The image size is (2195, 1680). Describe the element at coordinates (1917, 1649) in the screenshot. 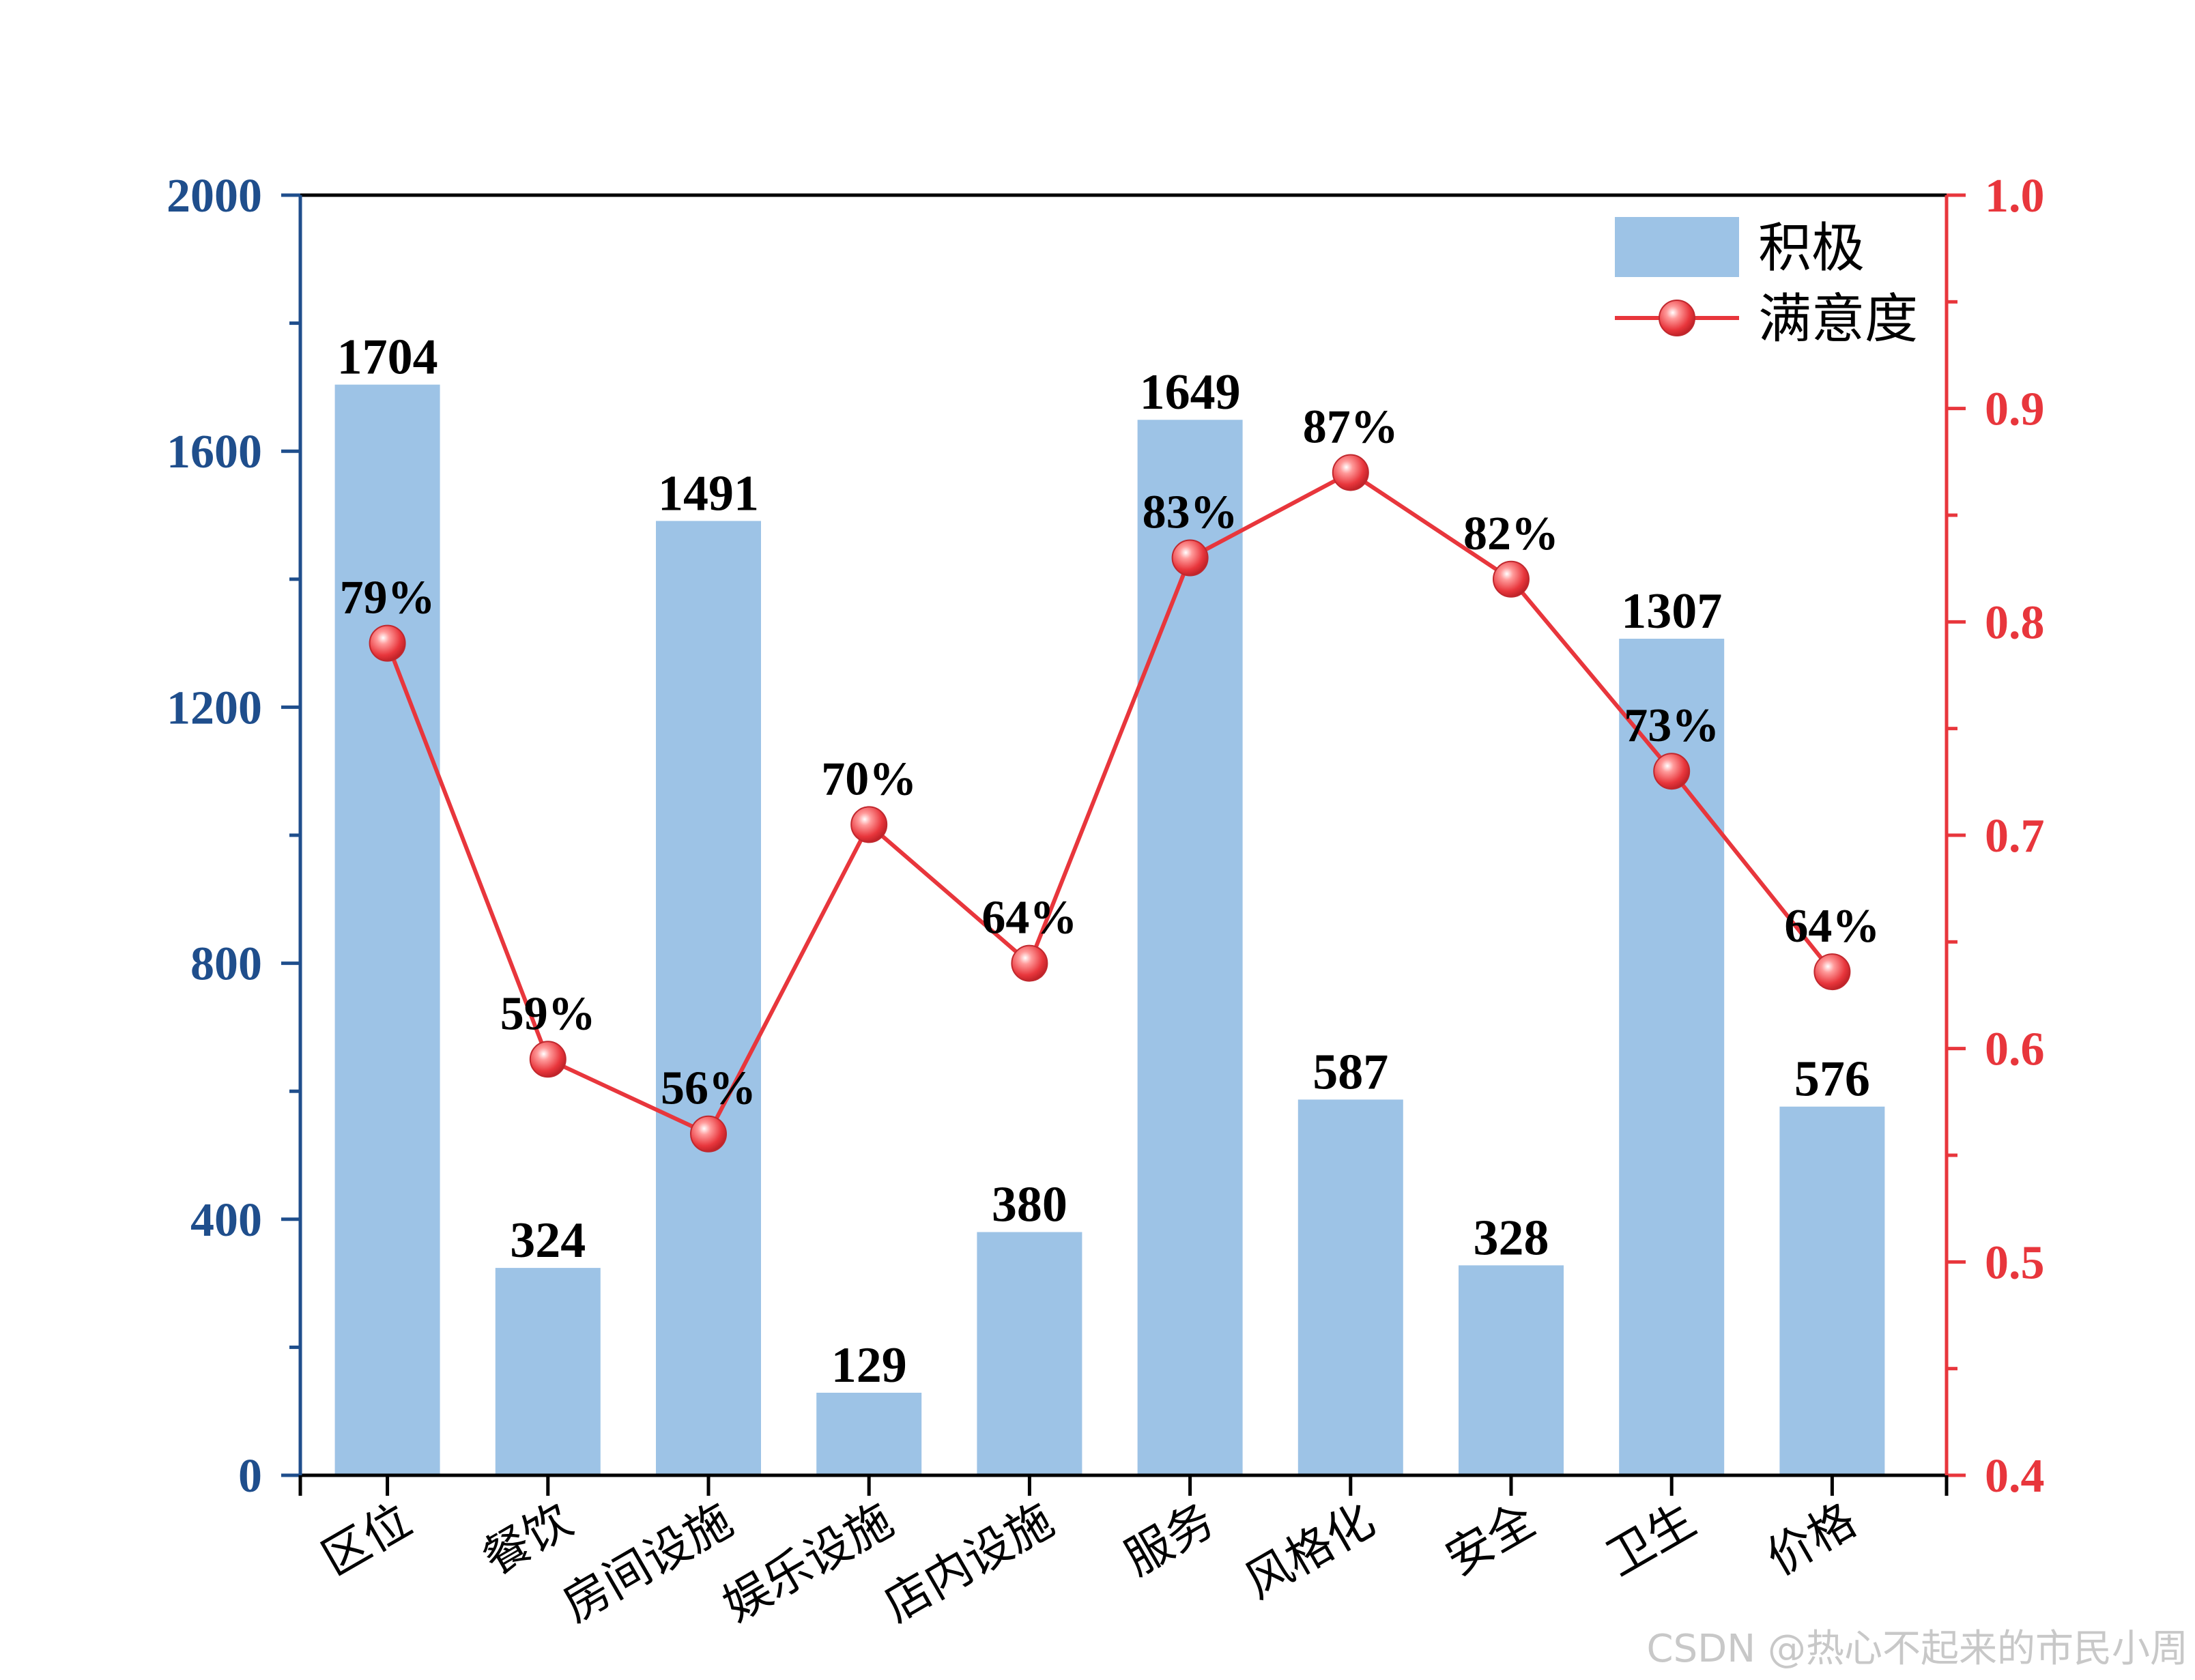

I see `watermark-text: CSDN @热心不起来的市民小周` at that location.